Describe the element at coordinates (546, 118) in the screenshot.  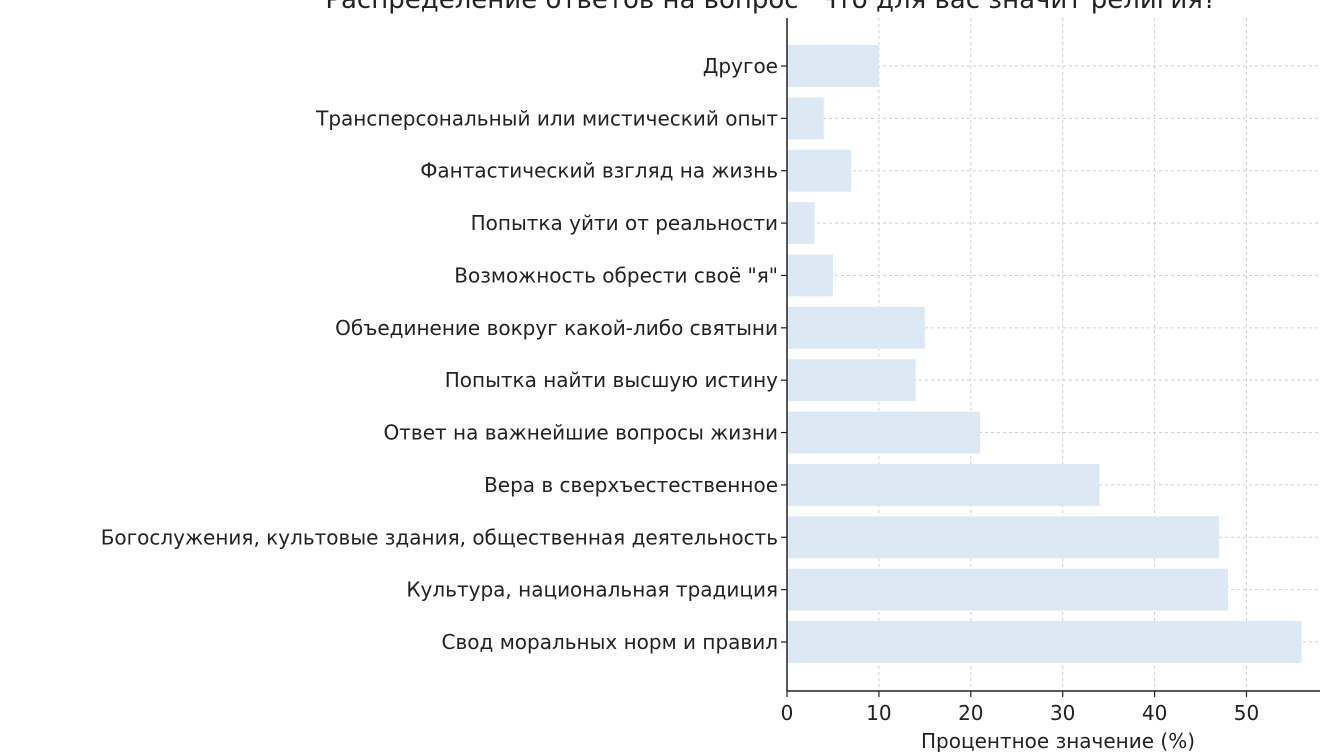
I see `category-label: Трансперсональный или мистический опыт` at that location.